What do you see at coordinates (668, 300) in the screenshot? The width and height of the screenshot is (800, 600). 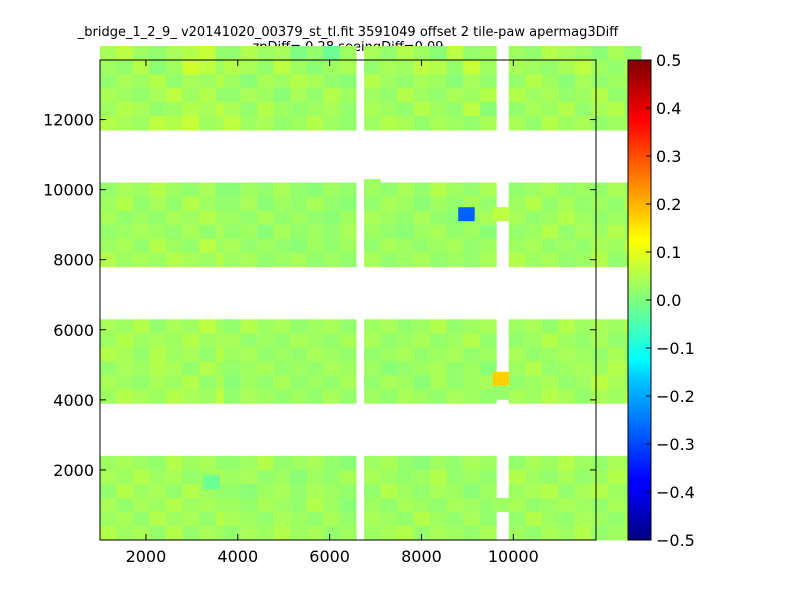 I see `colorbar-tick-label: 0.0` at bounding box center [668, 300].